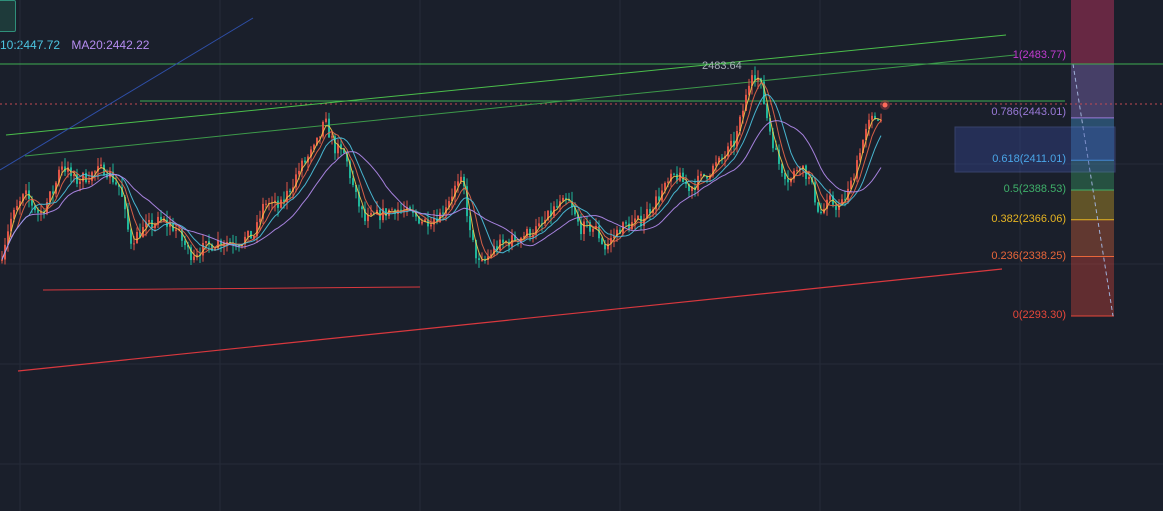 The image size is (1163, 511). What do you see at coordinates (1039, 55) in the screenshot?
I see `fib-level-label: 1(2483.77)` at bounding box center [1039, 55].